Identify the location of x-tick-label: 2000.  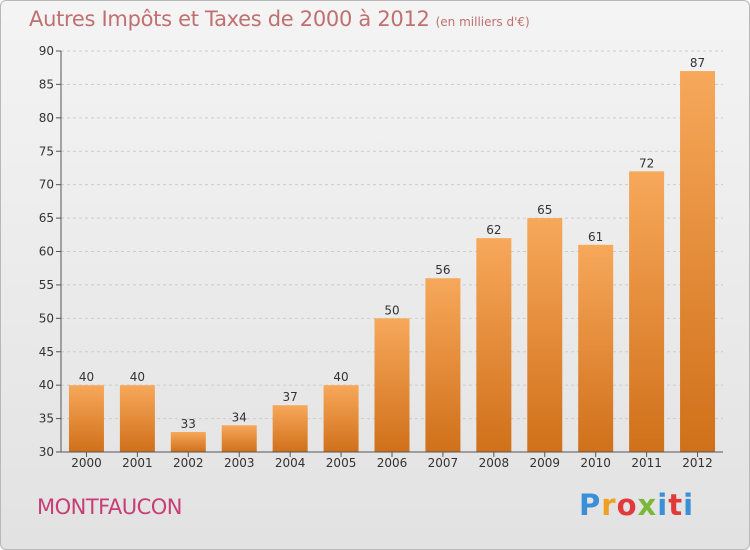
(86, 463).